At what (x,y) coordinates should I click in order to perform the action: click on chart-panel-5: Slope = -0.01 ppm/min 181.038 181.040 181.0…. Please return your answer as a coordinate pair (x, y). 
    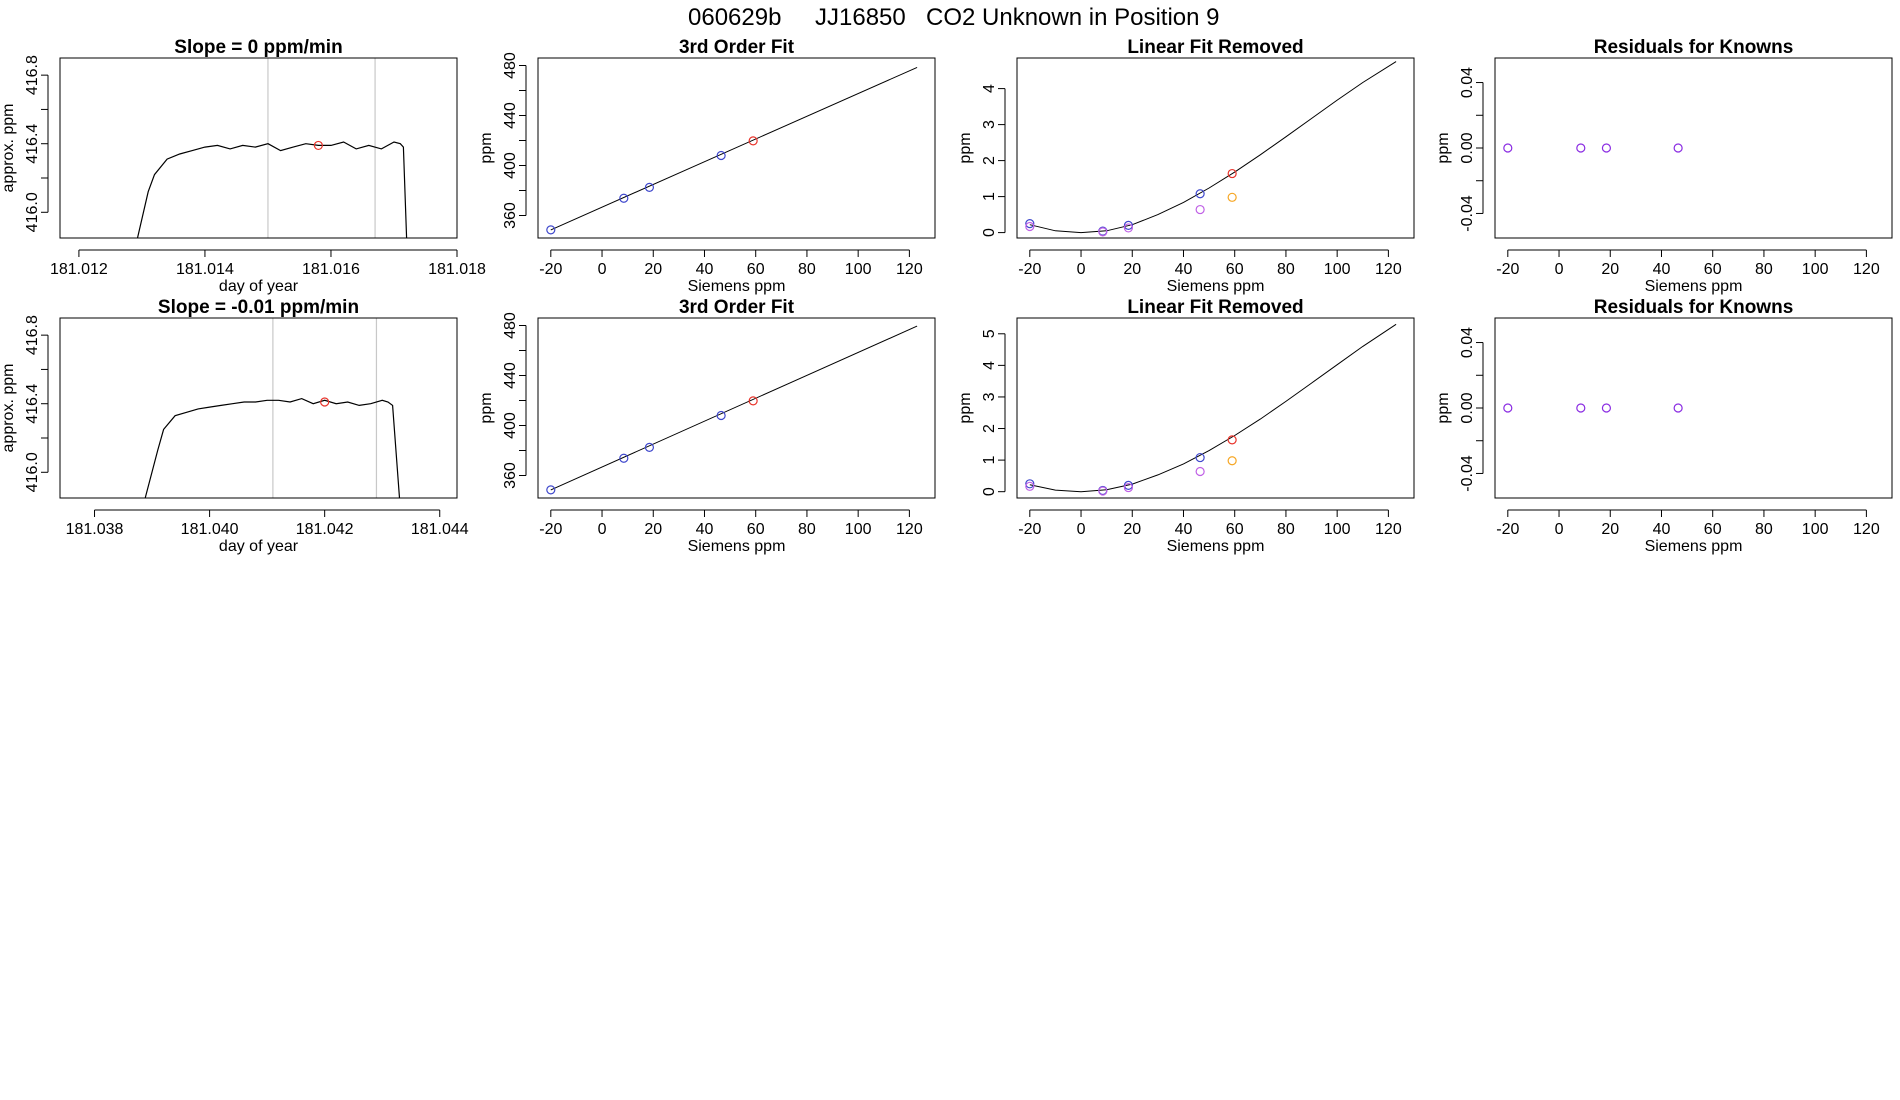
    Looking at the image, I should click on (234, 426).